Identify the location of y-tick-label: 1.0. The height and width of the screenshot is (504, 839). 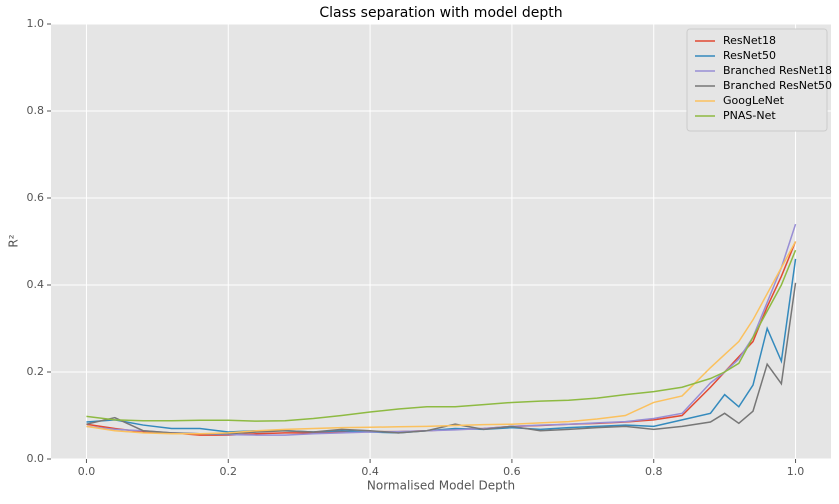
(36, 23).